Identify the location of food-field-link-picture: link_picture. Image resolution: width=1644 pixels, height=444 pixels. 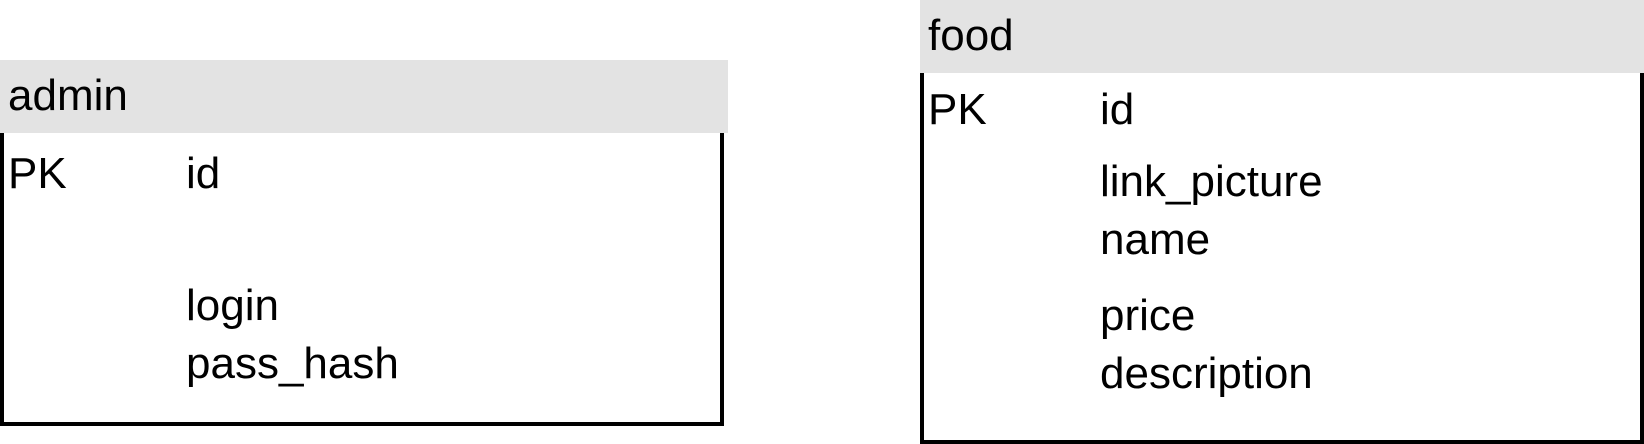
(1211, 181).